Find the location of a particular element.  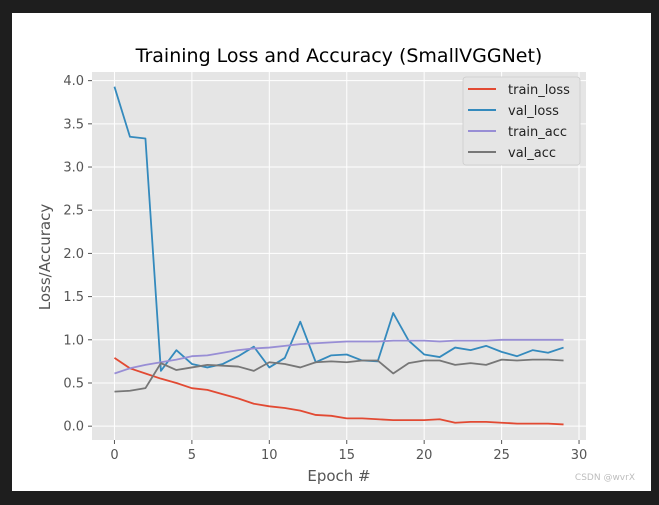

x-axis-label: Epoch # is located at coordinates (338, 476).